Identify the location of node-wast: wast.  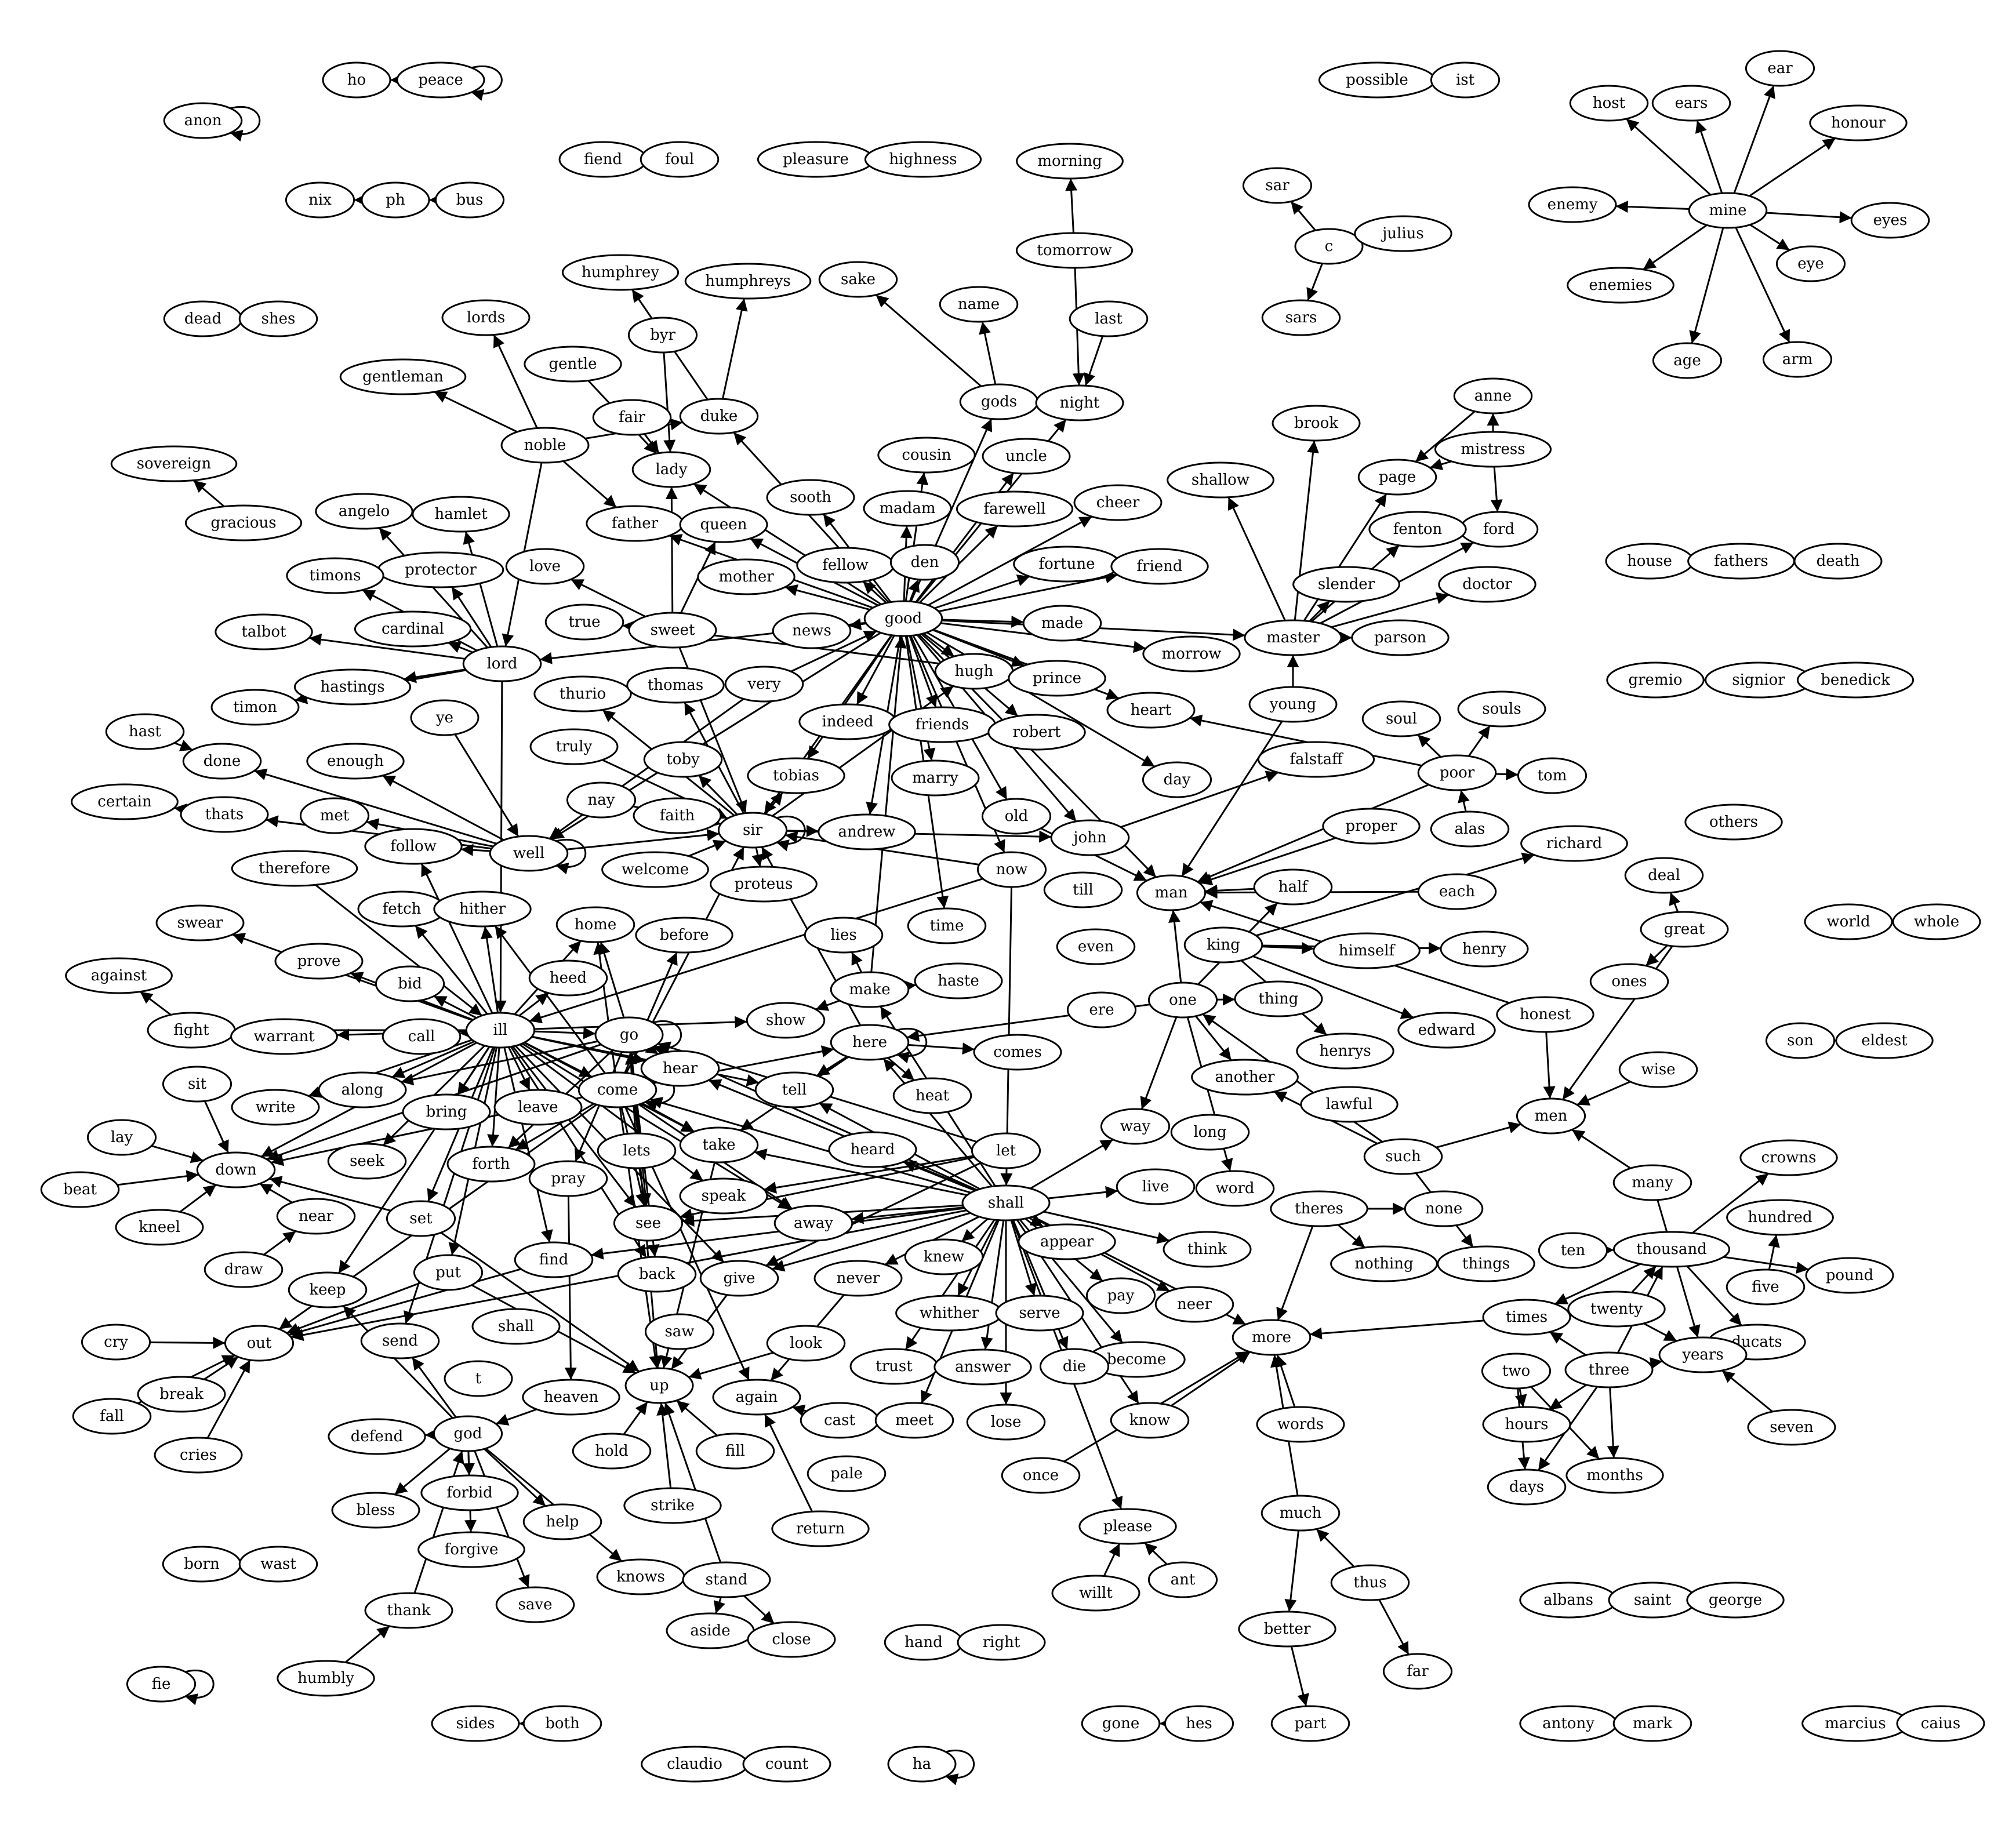
(278, 1565).